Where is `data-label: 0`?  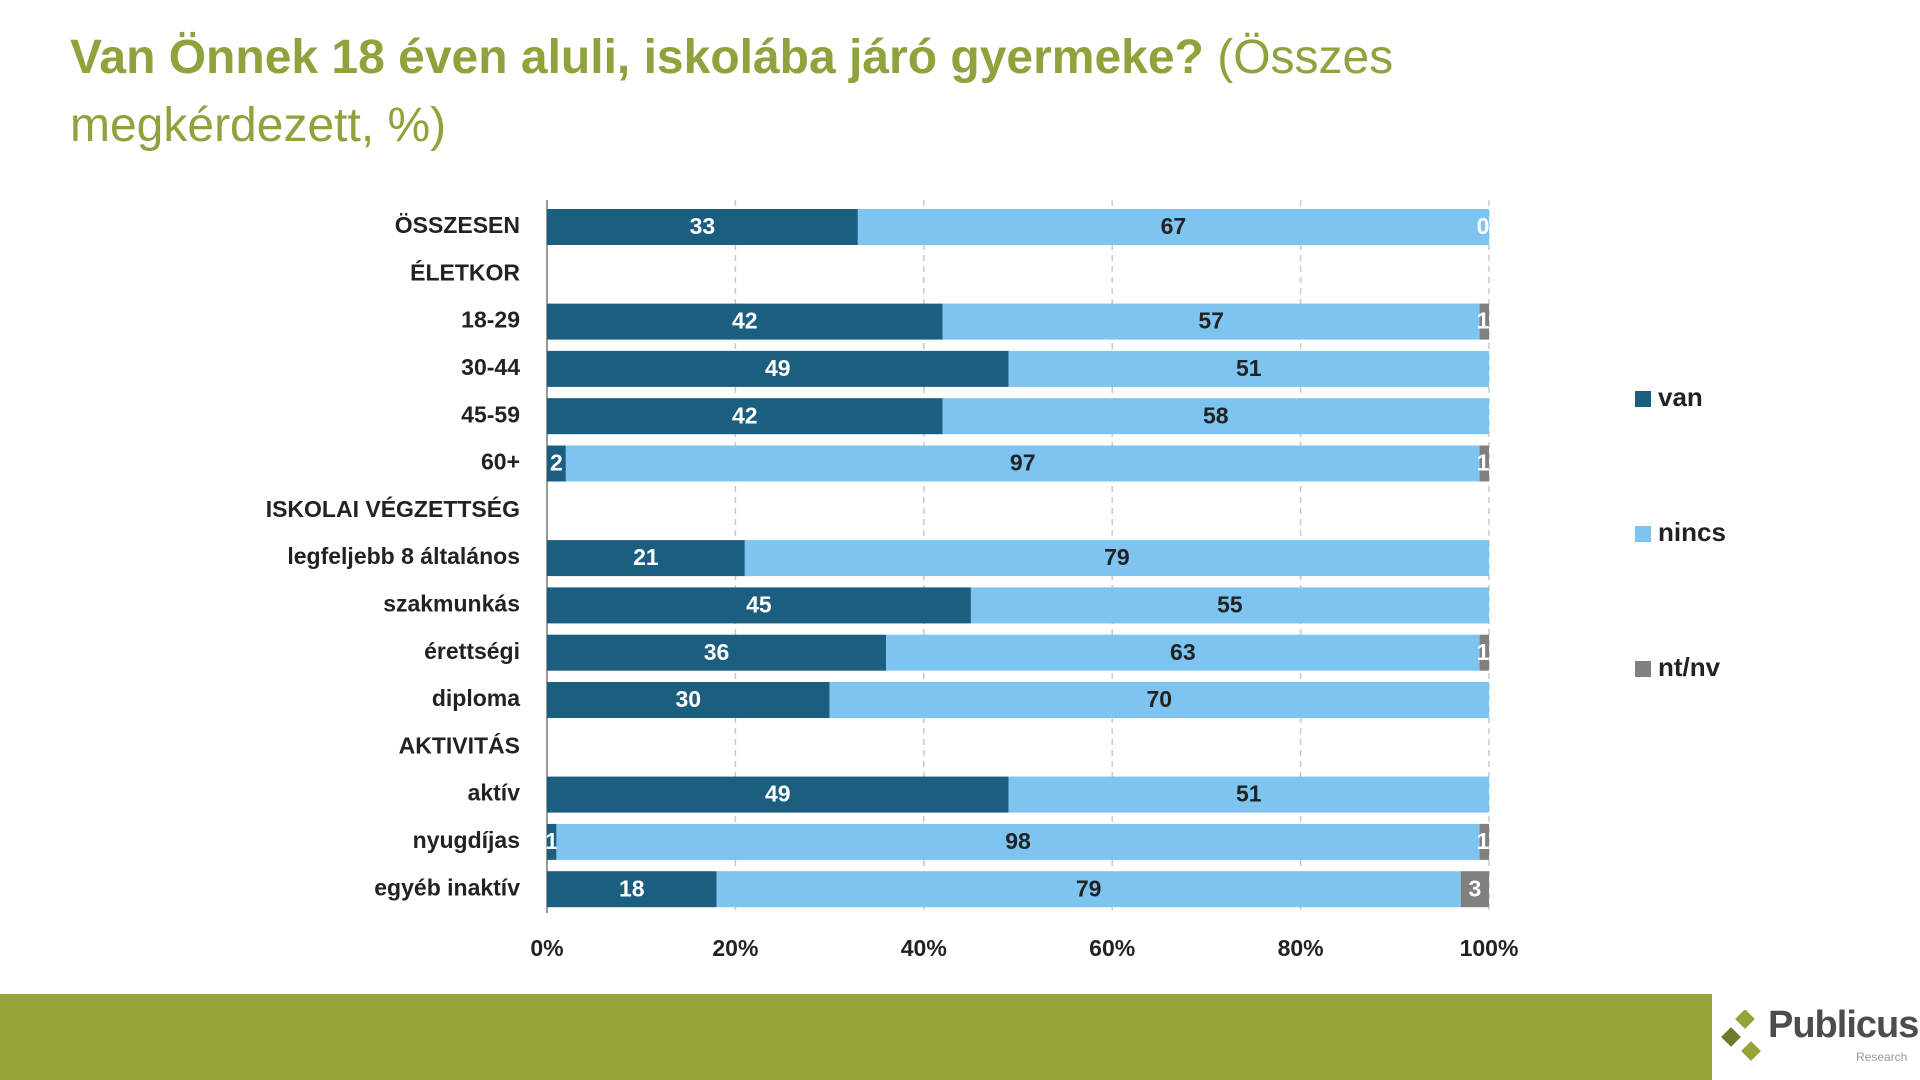
data-label: 0 is located at coordinates (1483, 226).